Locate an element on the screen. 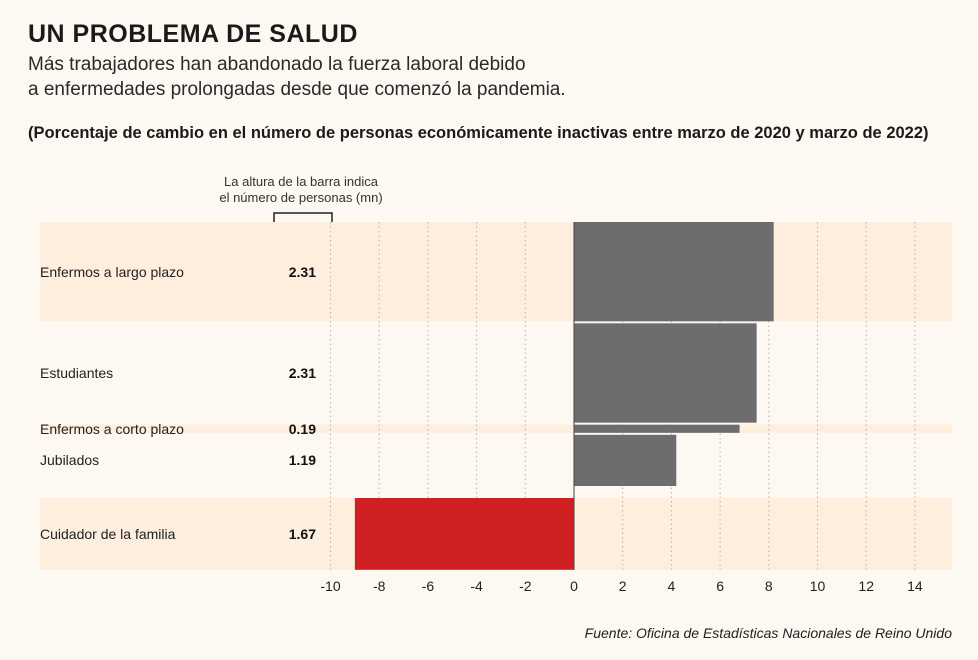 This screenshot has width=978, height=660. scale-bracket is located at coordinates (303, 217).